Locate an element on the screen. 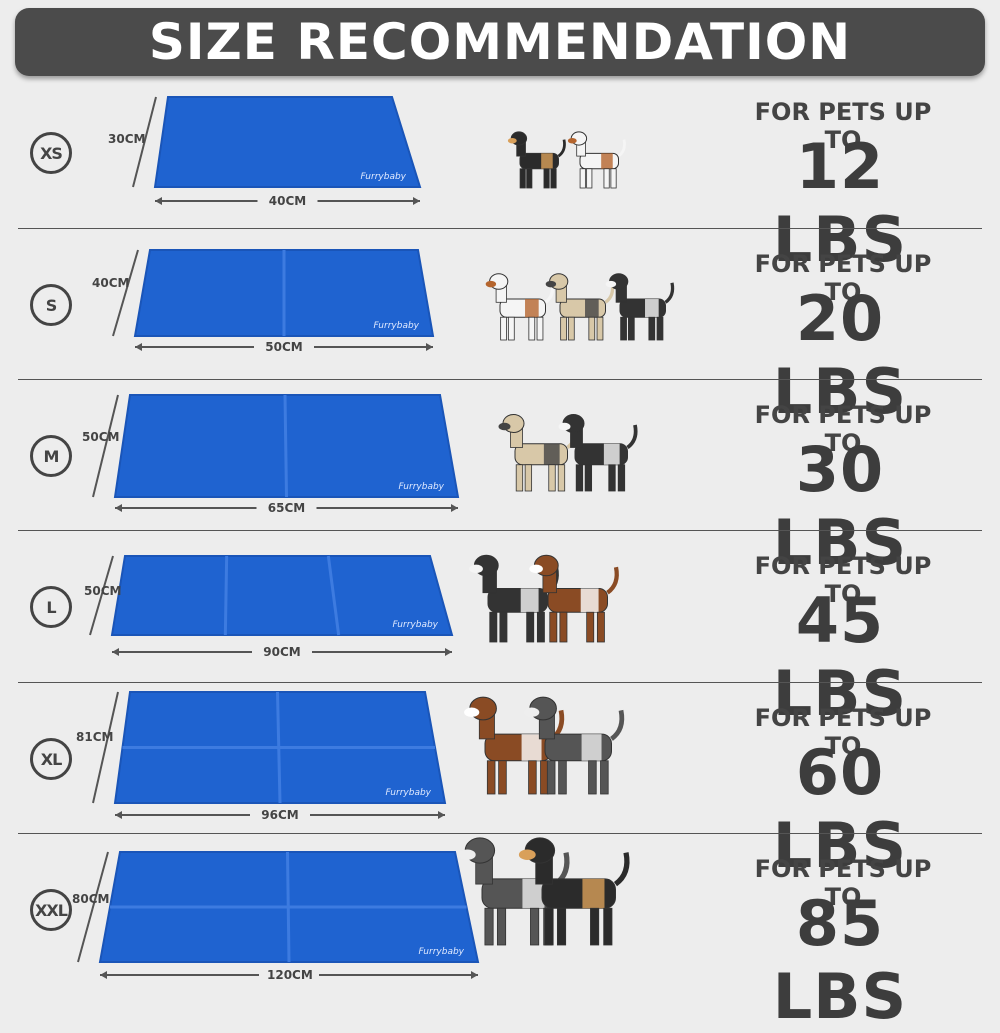  cooling-mat-xs: Furrybaby is located at coordinates (287, 142).